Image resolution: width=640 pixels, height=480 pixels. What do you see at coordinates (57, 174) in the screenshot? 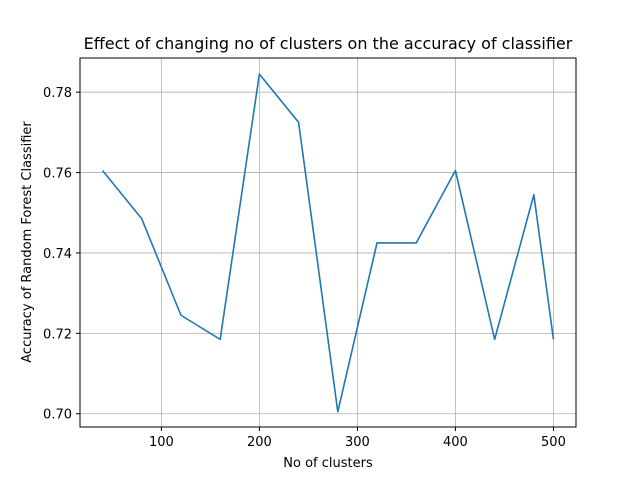
I see `y-tick-label: 0.76` at bounding box center [57, 174].